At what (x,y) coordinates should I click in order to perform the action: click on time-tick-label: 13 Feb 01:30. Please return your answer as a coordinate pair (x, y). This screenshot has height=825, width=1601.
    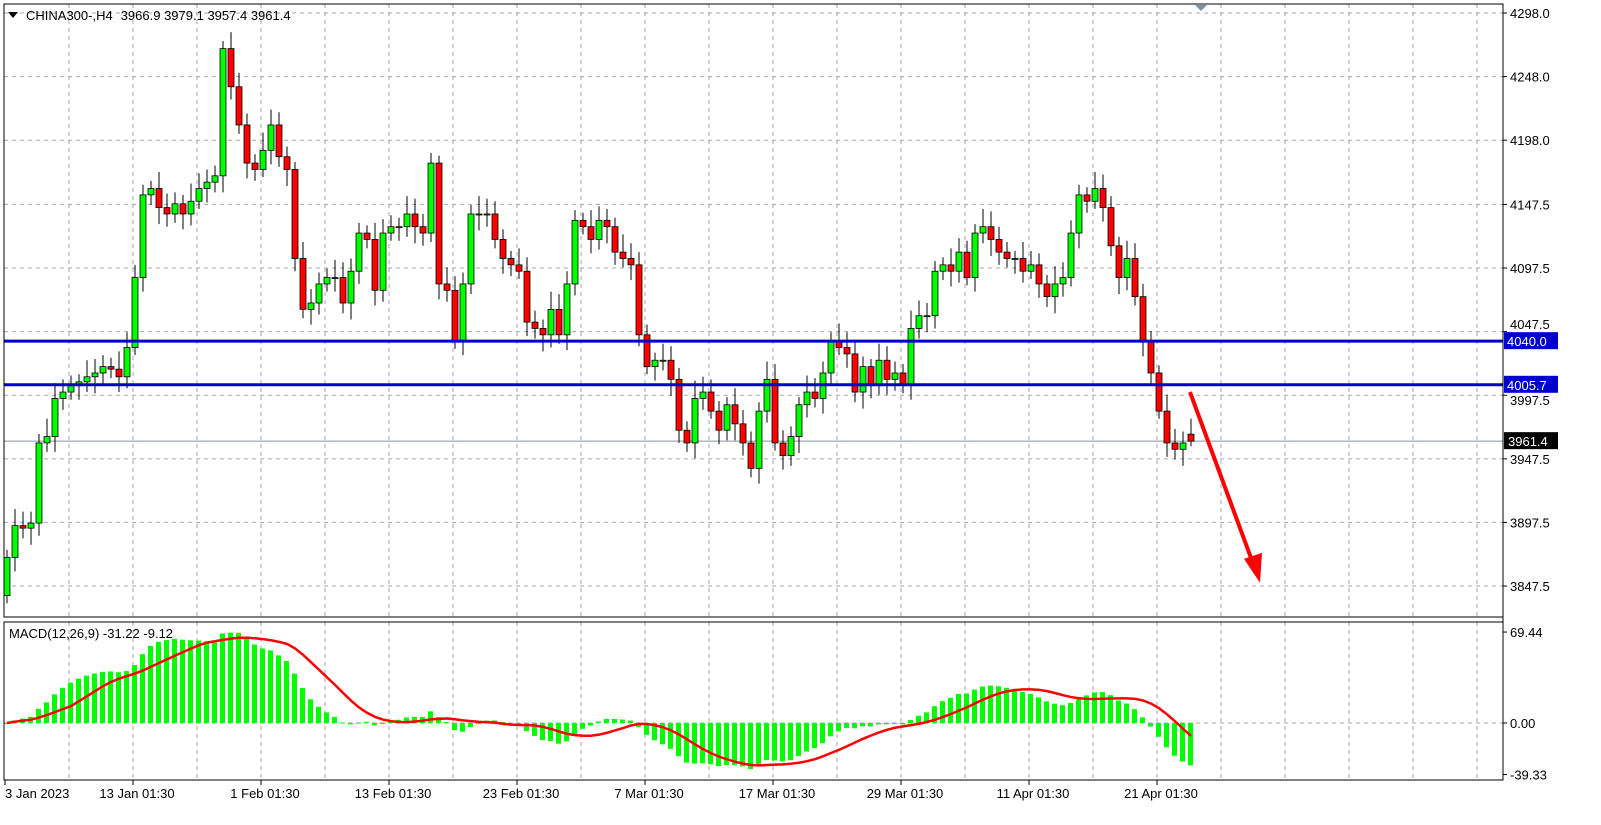
    Looking at the image, I should click on (393, 793).